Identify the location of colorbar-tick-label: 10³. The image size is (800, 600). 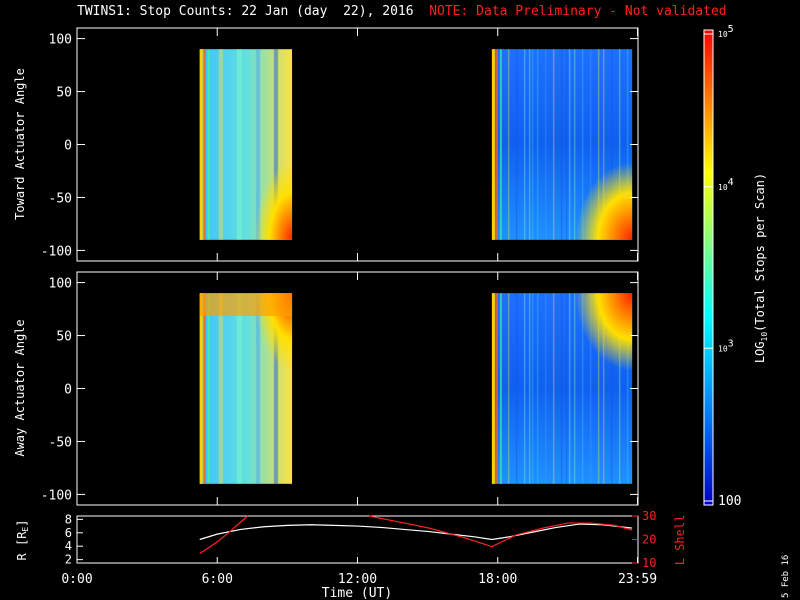
(726, 345).